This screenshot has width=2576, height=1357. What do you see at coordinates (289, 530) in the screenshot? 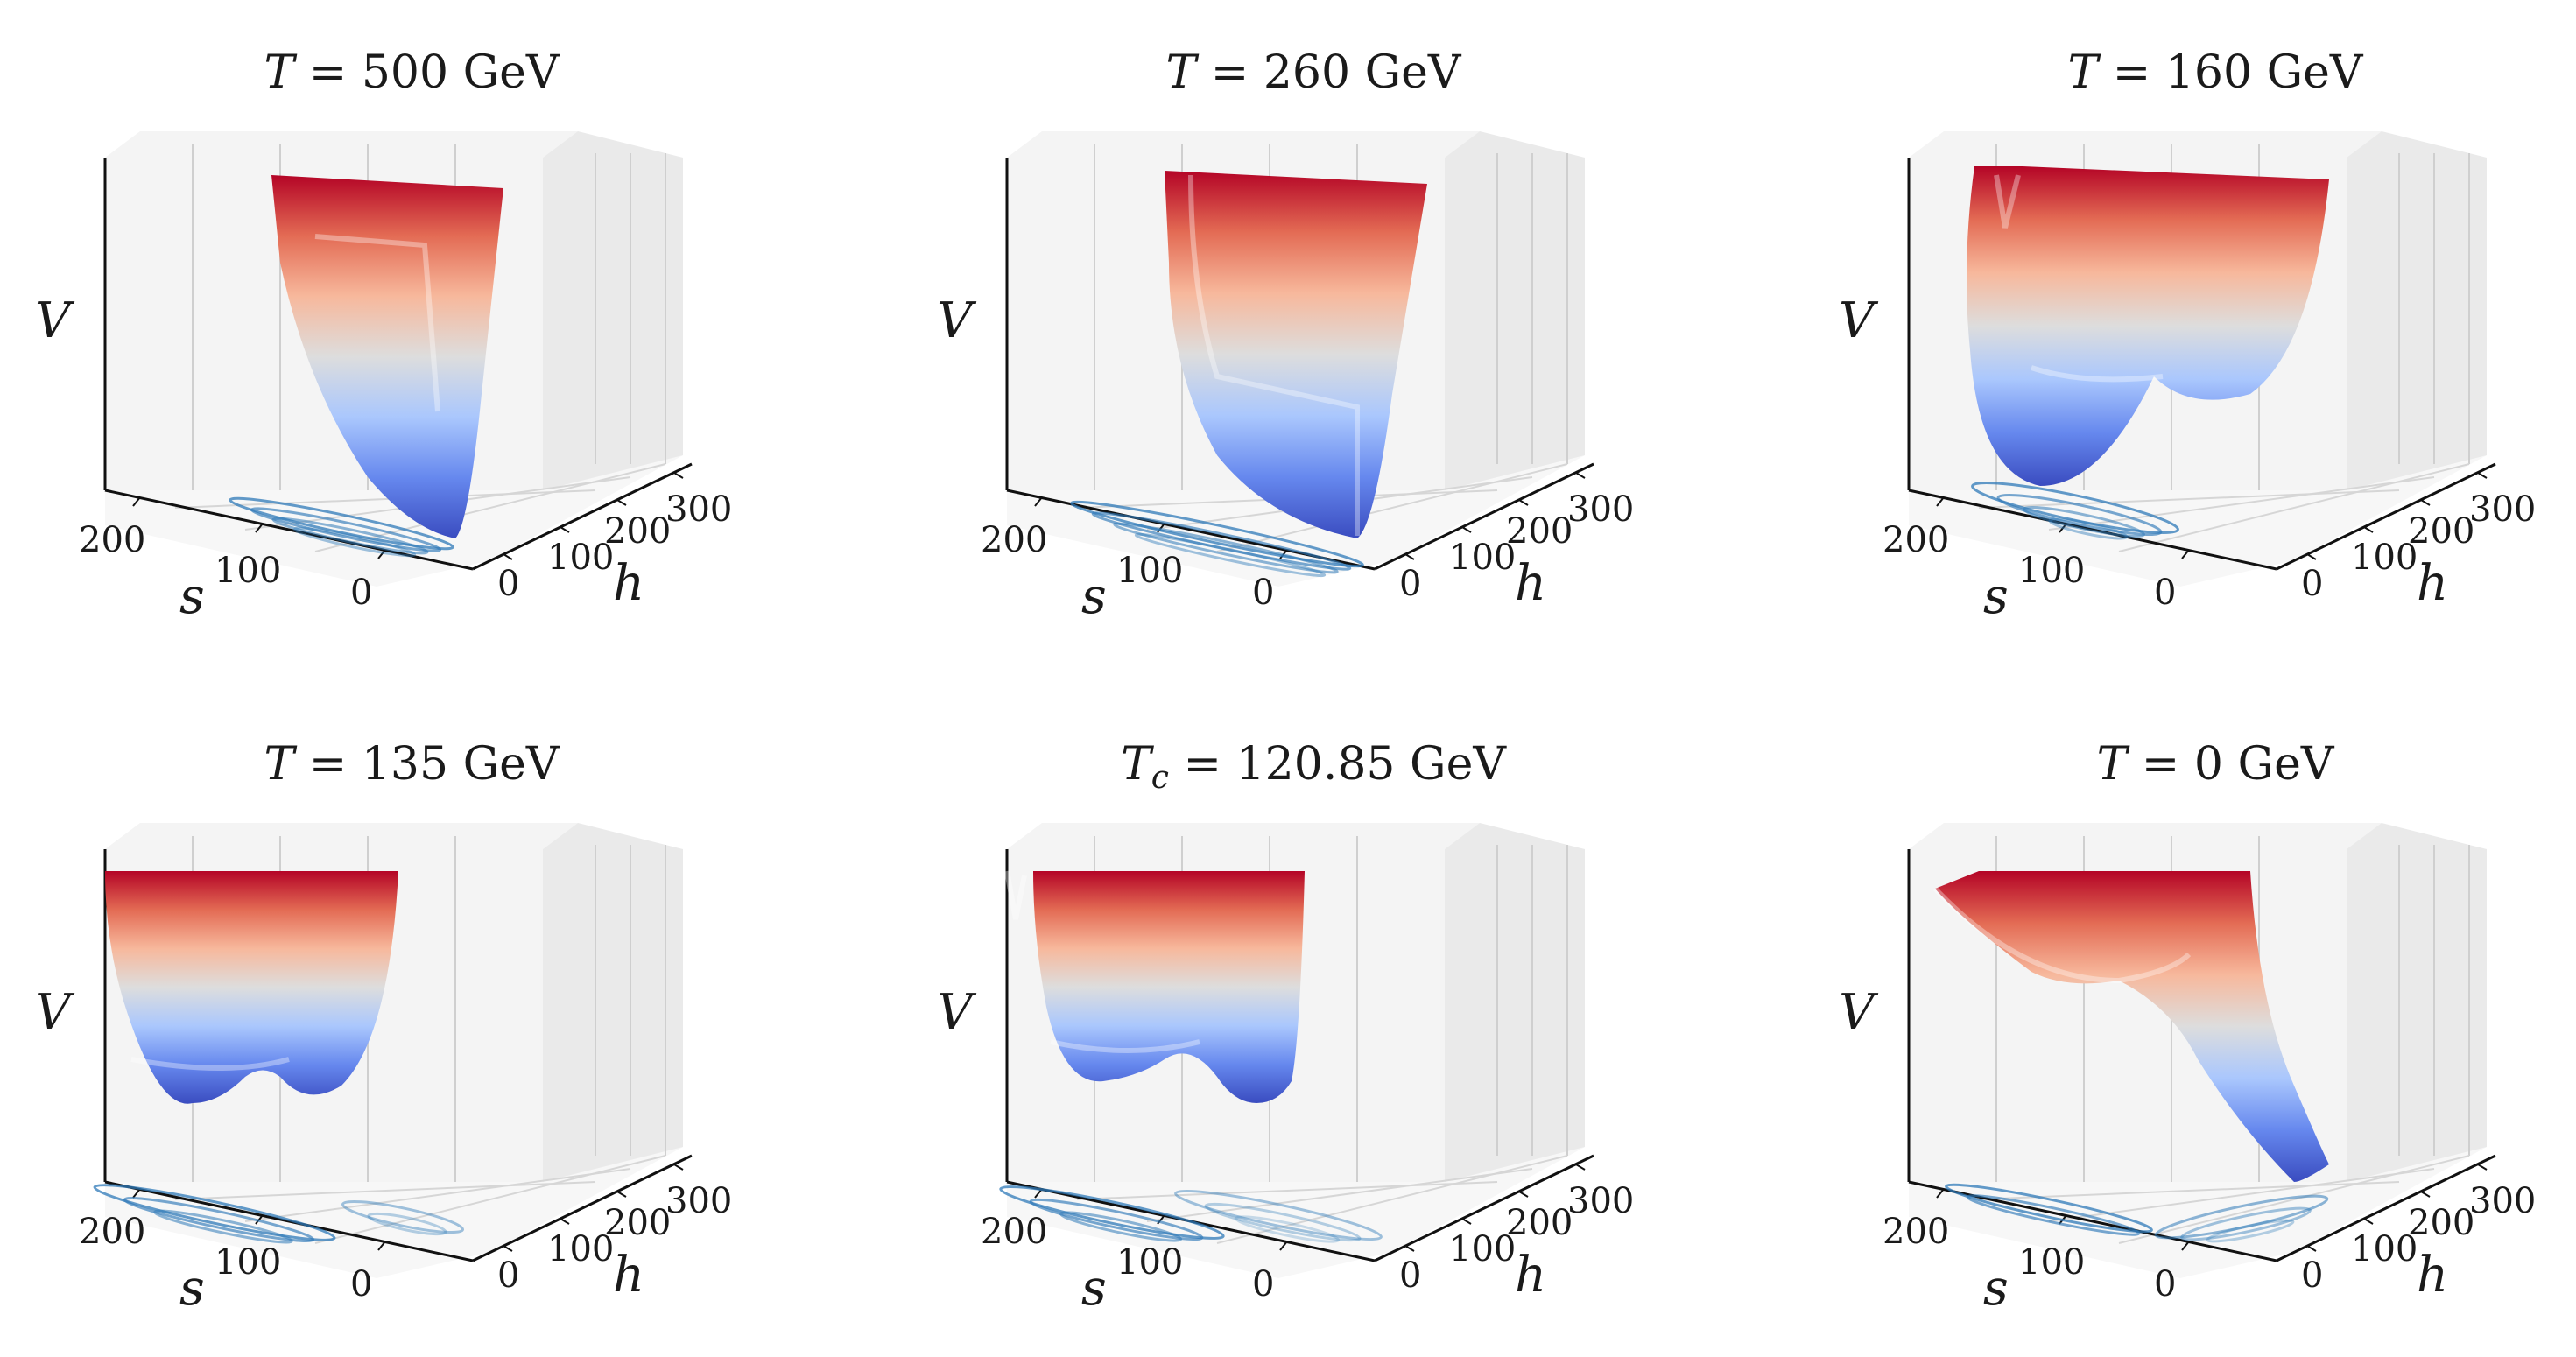
I see `s-axis-line` at bounding box center [289, 530].